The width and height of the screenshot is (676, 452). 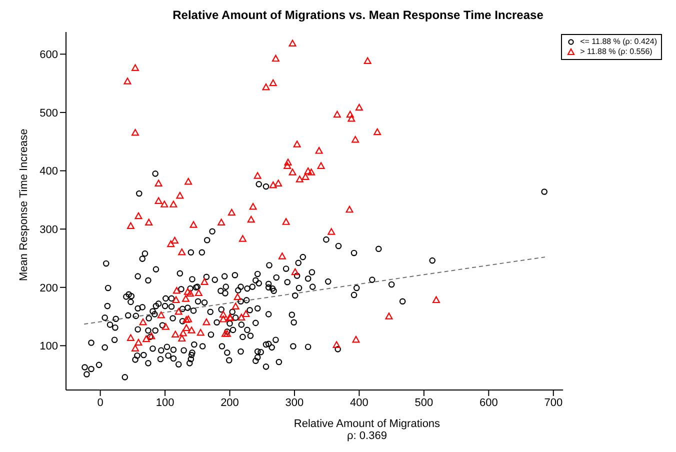 What do you see at coordinates (367, 424) in the screenshot?
I see `x-axis-title: Relative Amount of Migrations` at bounding box center [367, 424].